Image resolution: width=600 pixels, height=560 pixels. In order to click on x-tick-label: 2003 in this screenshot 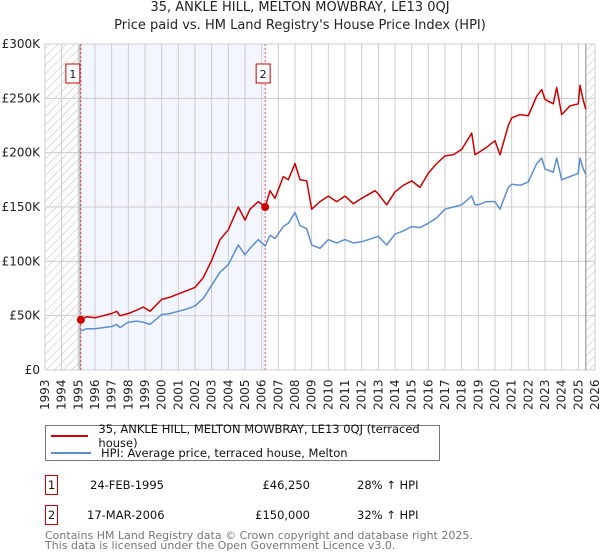, I will do `click(212, 394)`.